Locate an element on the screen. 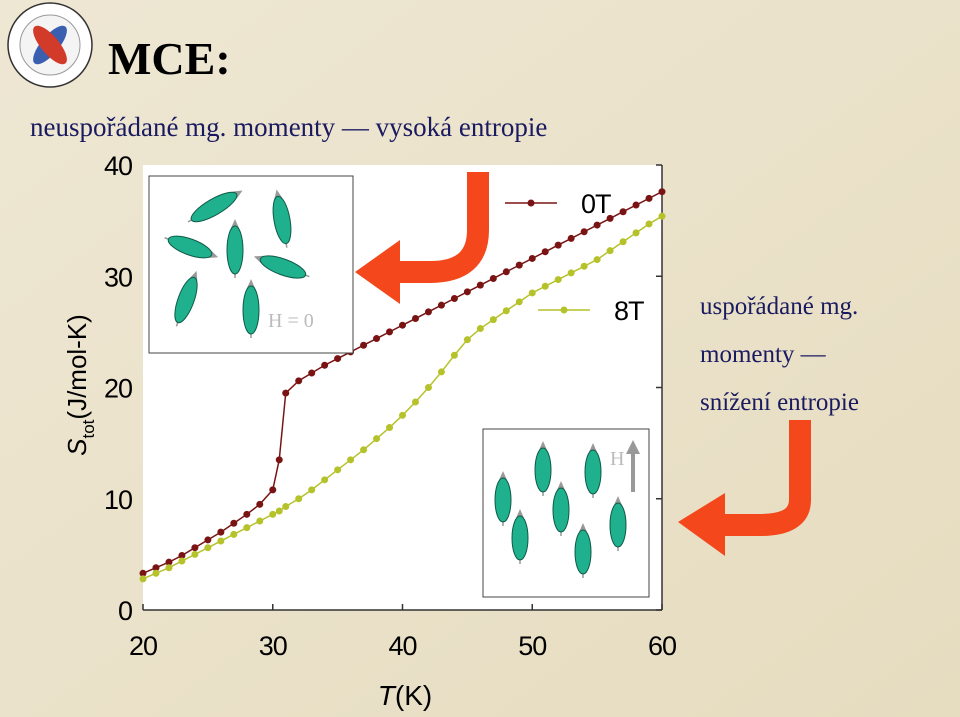 The image size is (960, 717). y-tick-label: 40 is located at coordinates (118, 166).